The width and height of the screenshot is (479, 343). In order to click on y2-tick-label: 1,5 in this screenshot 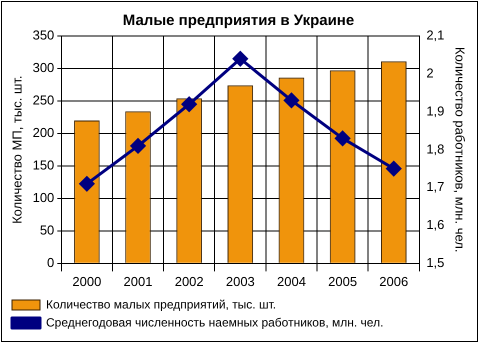, I will do `click(435, 262)`.